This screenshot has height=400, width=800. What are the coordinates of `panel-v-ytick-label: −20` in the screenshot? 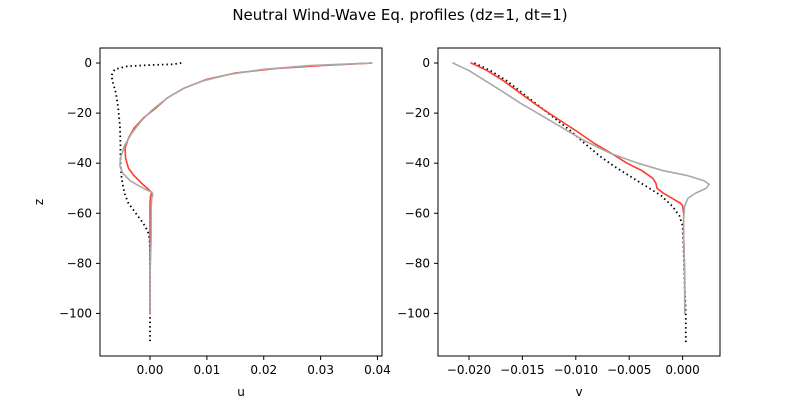 It's located at (417, 113).